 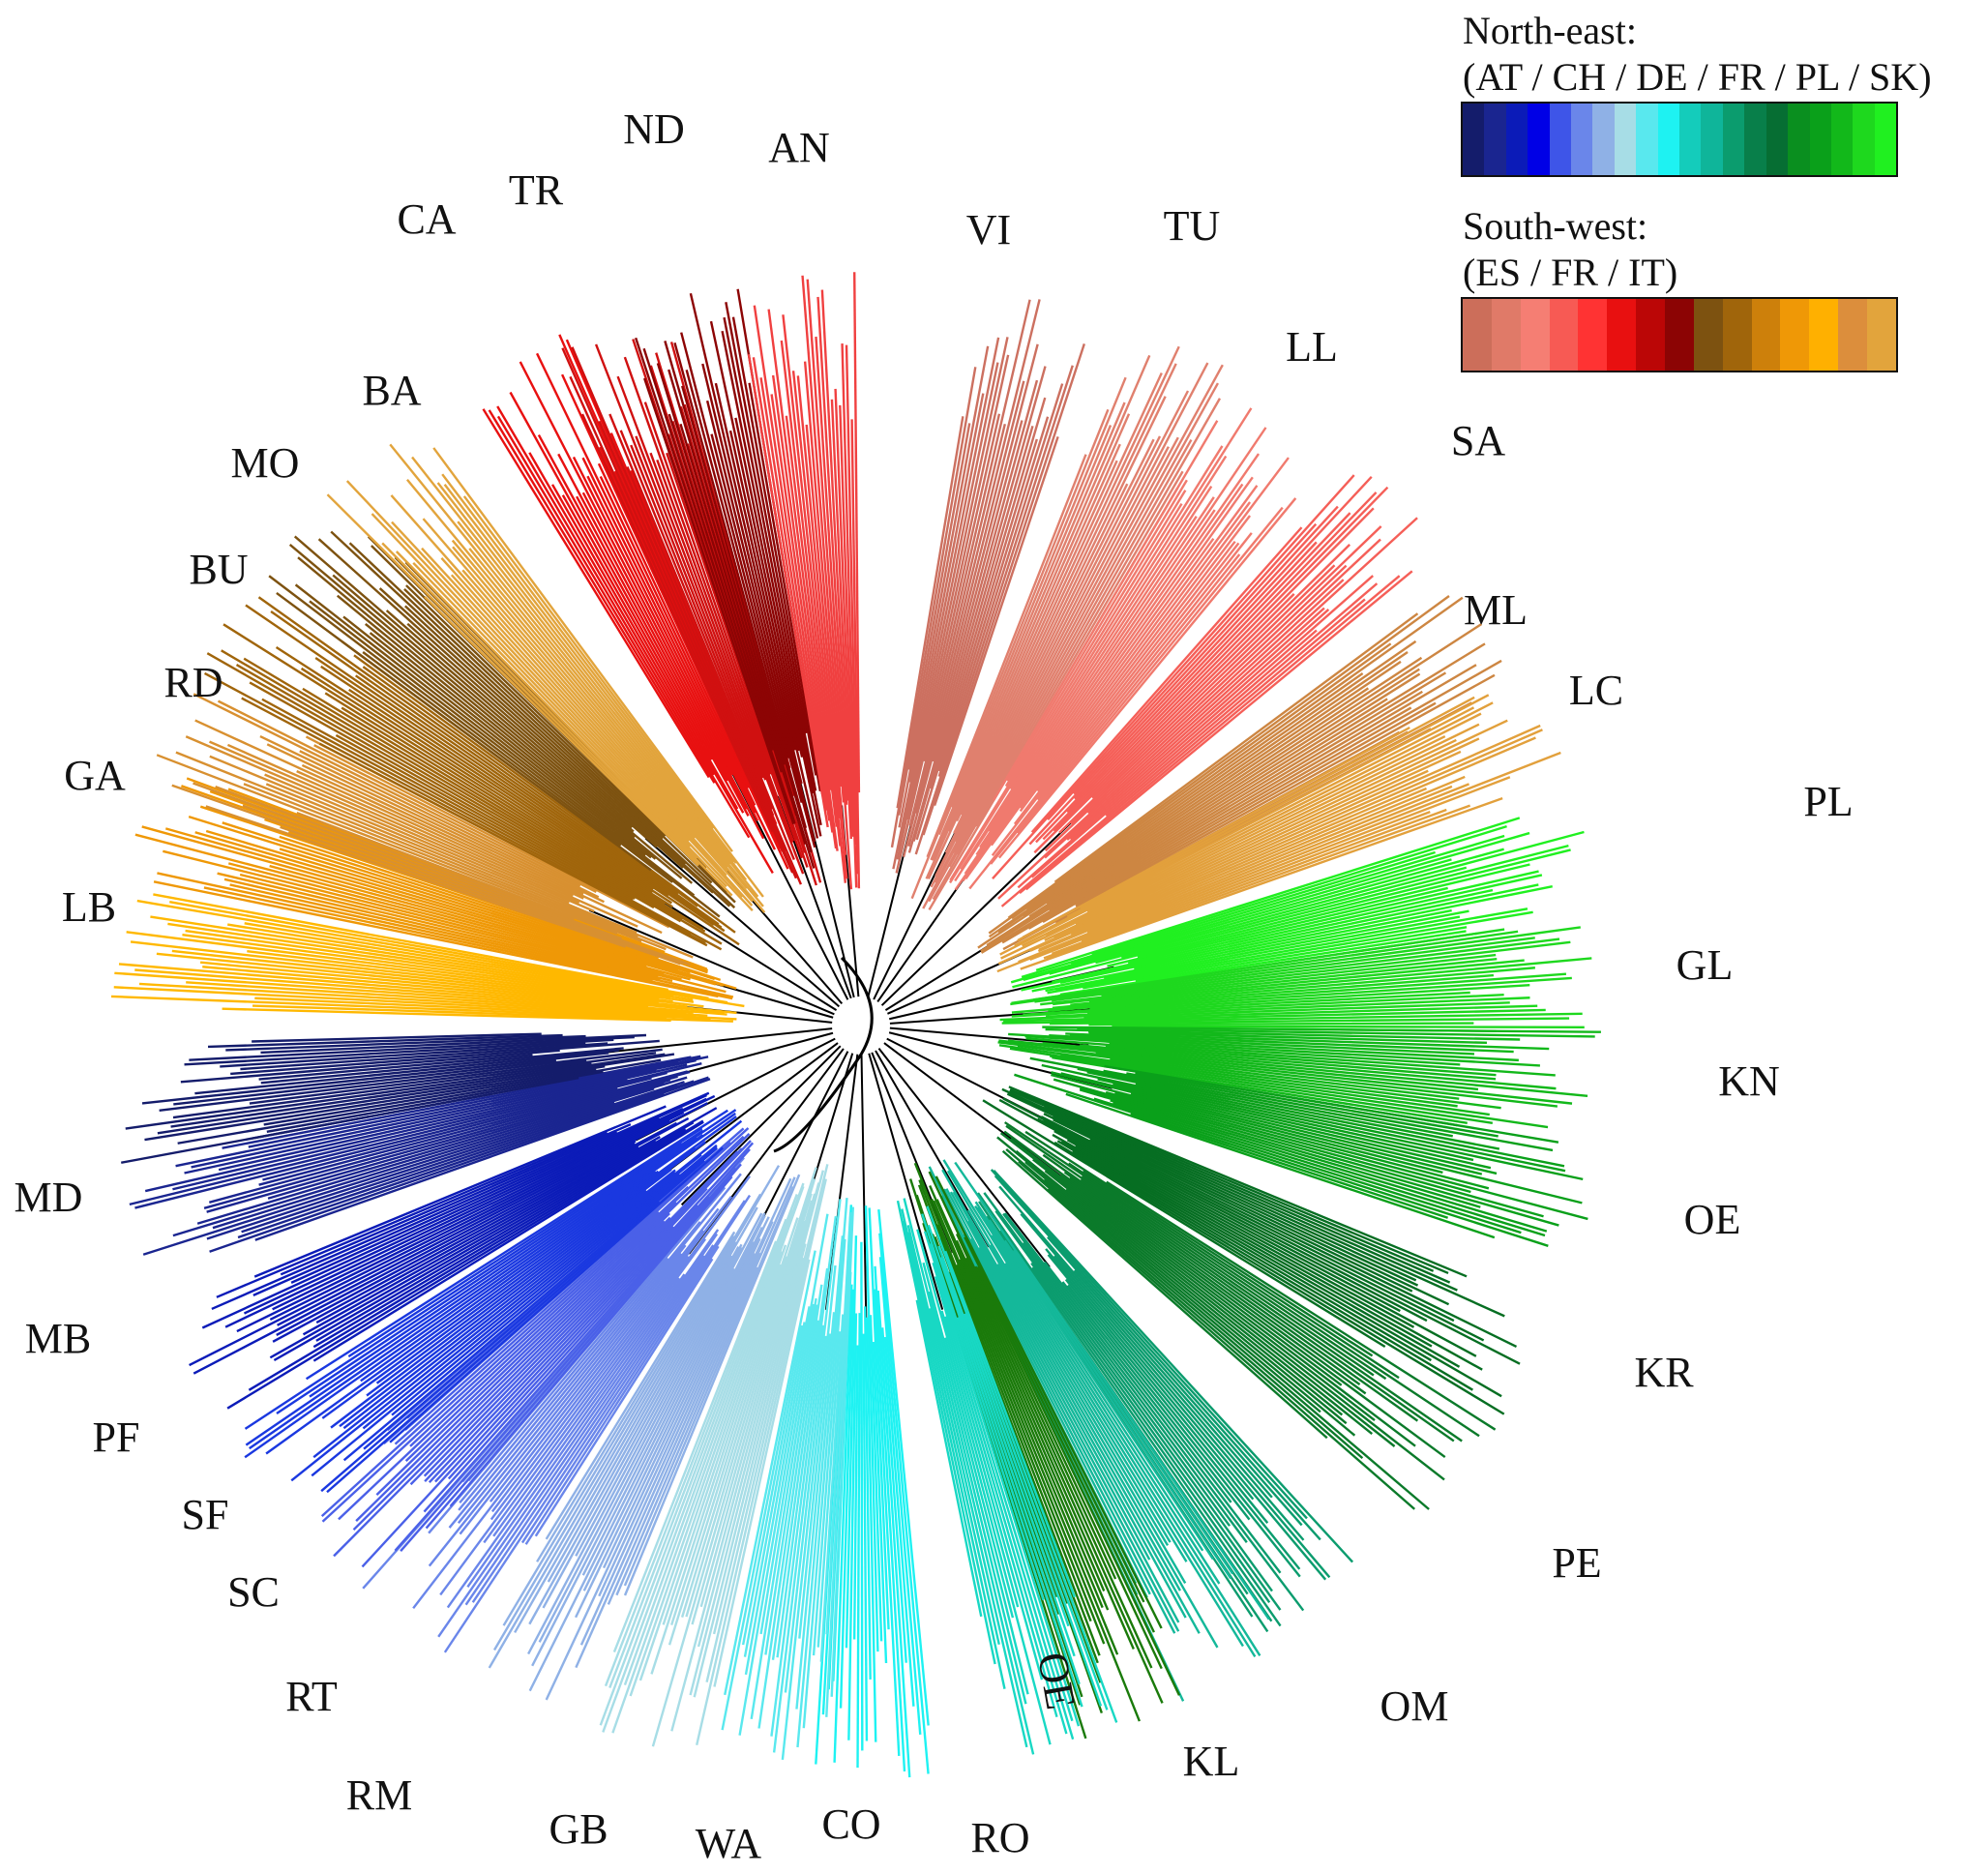 I want to click on group-label-mb: MB, so click(x=58, y=1338).